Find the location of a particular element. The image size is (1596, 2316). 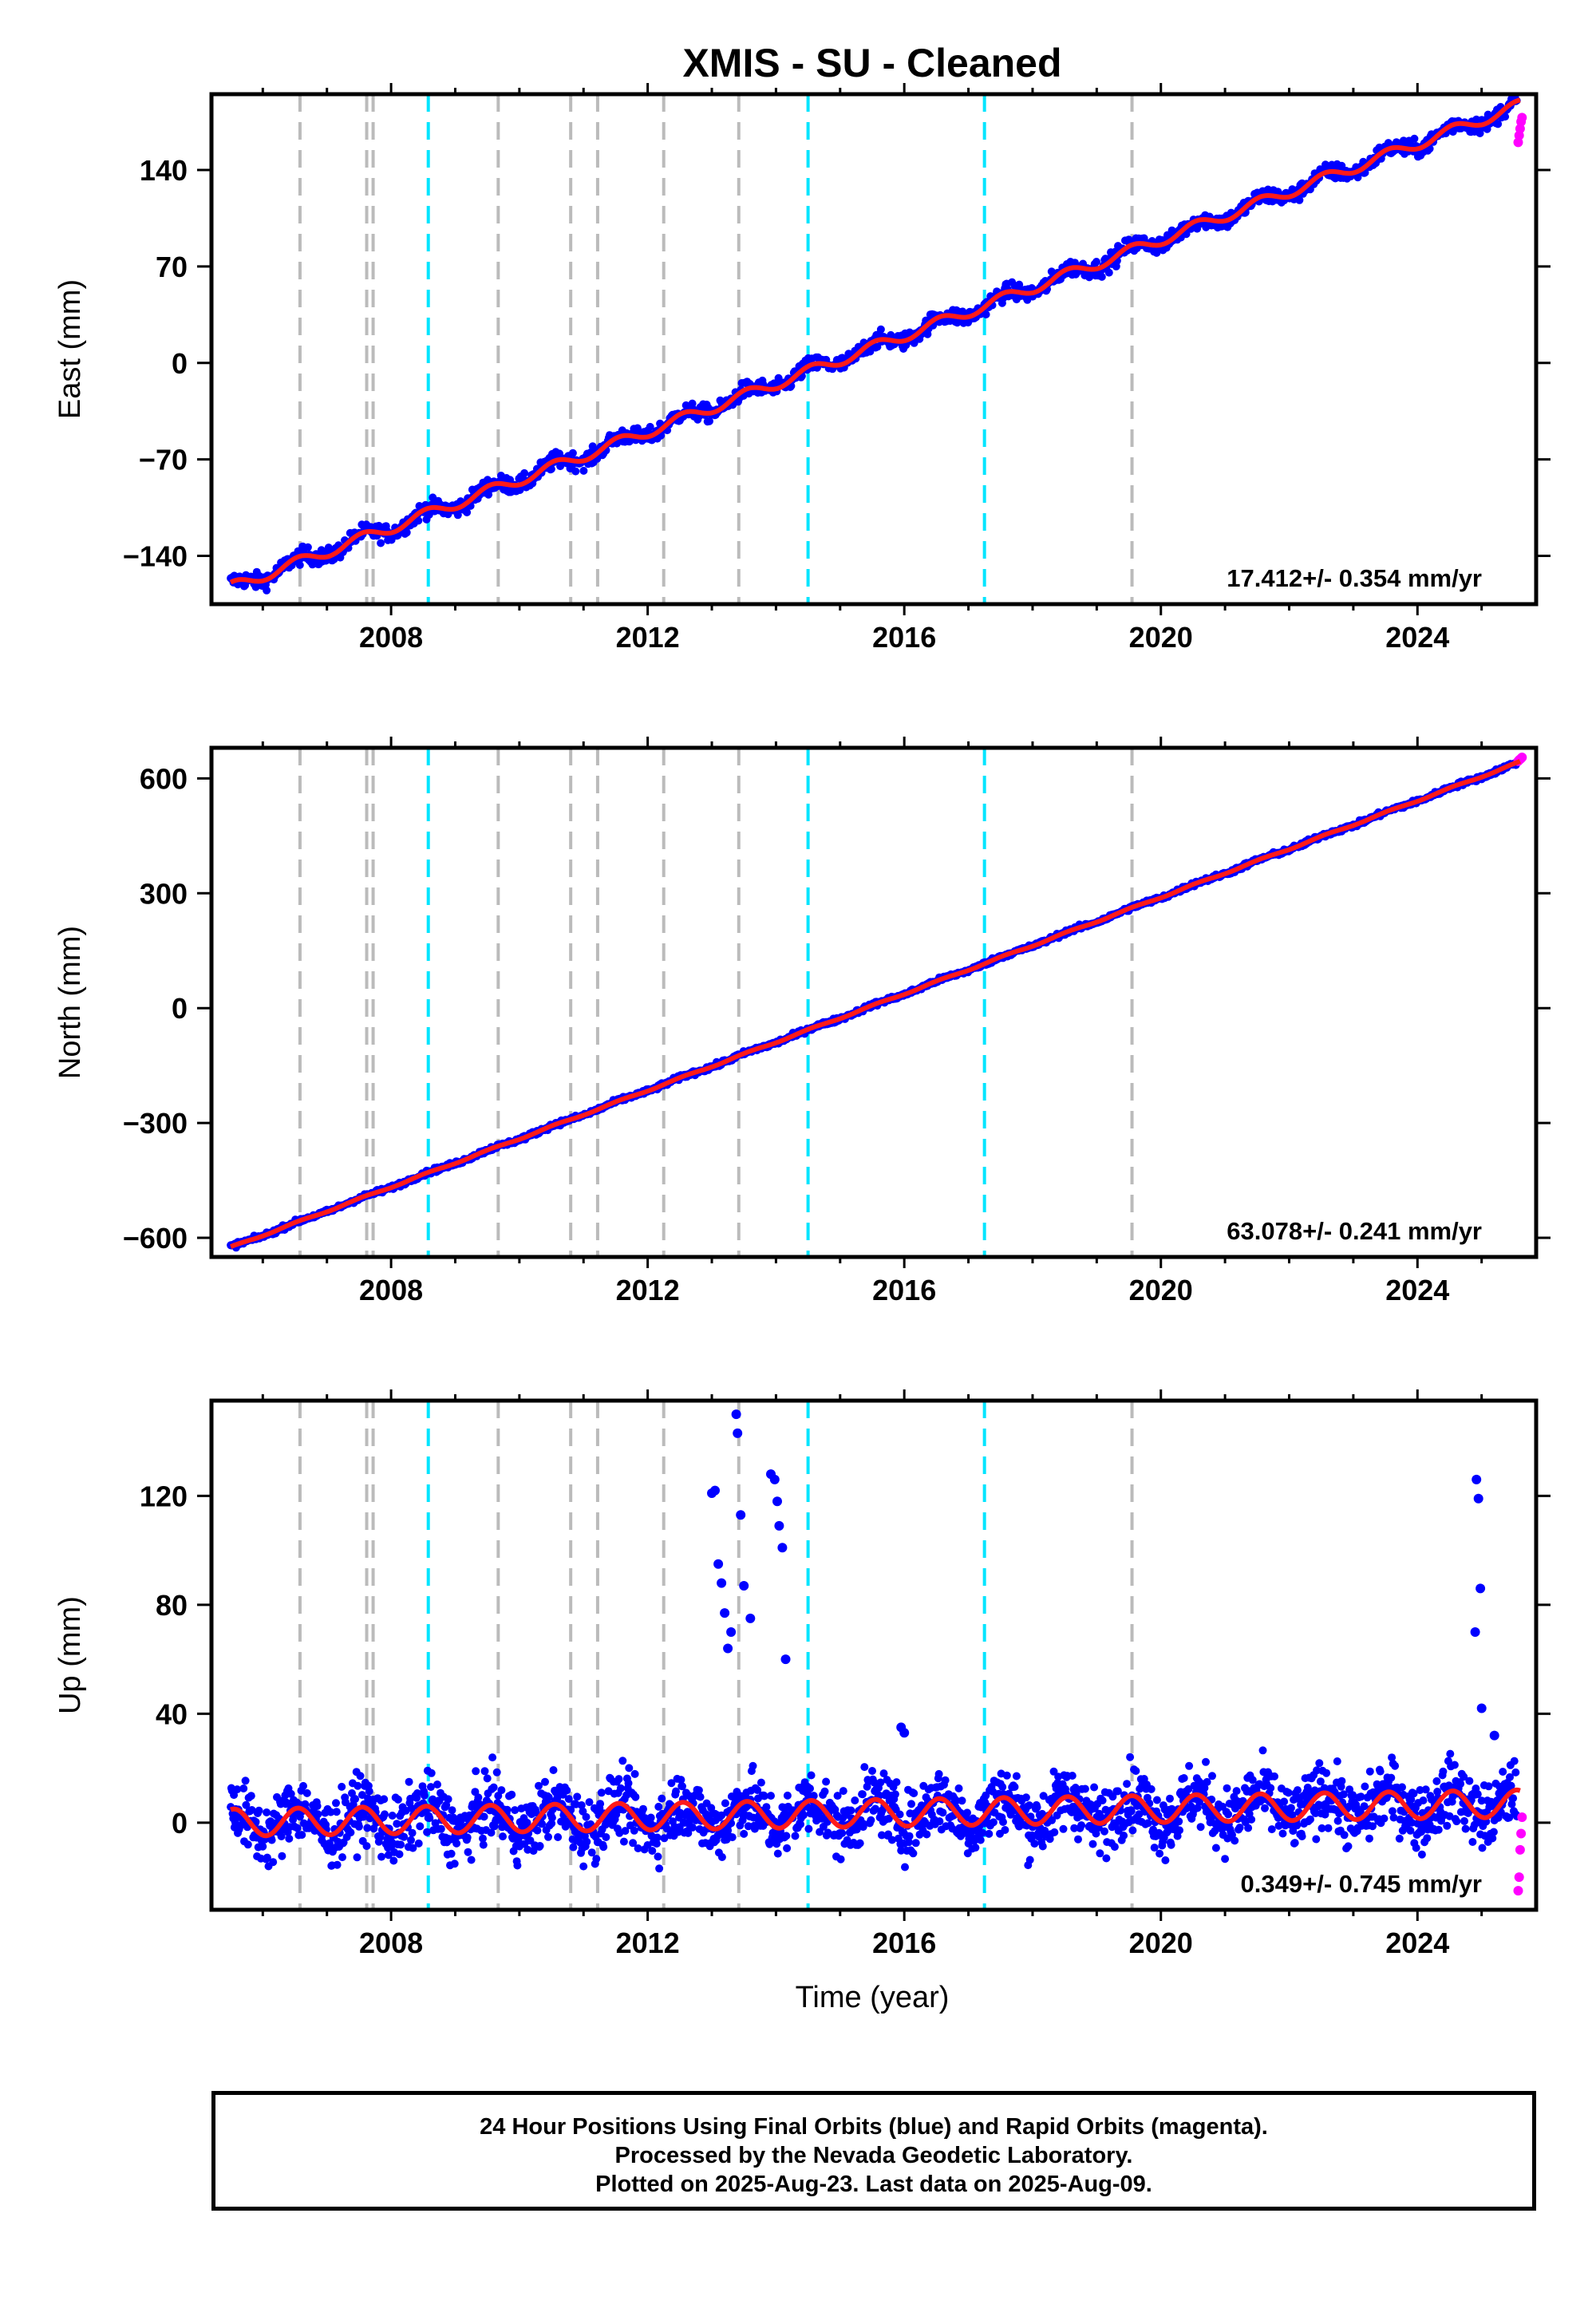

rapid-orbit-point is located at coordinates (1522, 118).